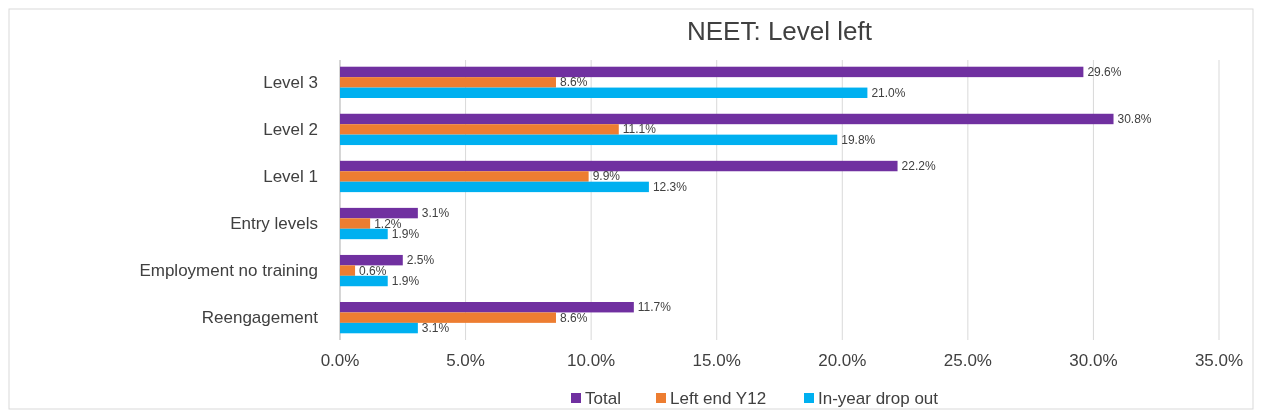  Describe the element at coordinates (290, 82) in the screenshot. I see `y-tick-label: Level 3` at that location.